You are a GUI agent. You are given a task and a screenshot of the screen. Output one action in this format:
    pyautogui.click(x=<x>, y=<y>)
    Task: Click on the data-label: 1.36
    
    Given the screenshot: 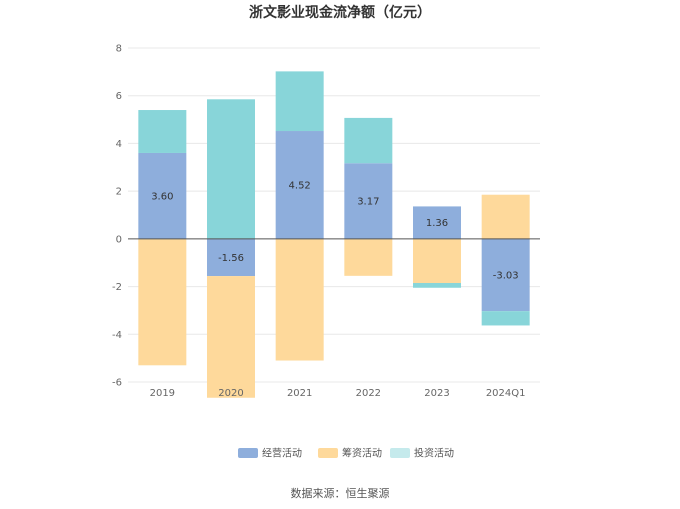 What is the action you would take?
    pyautogui.click(x=437, y=223)
    